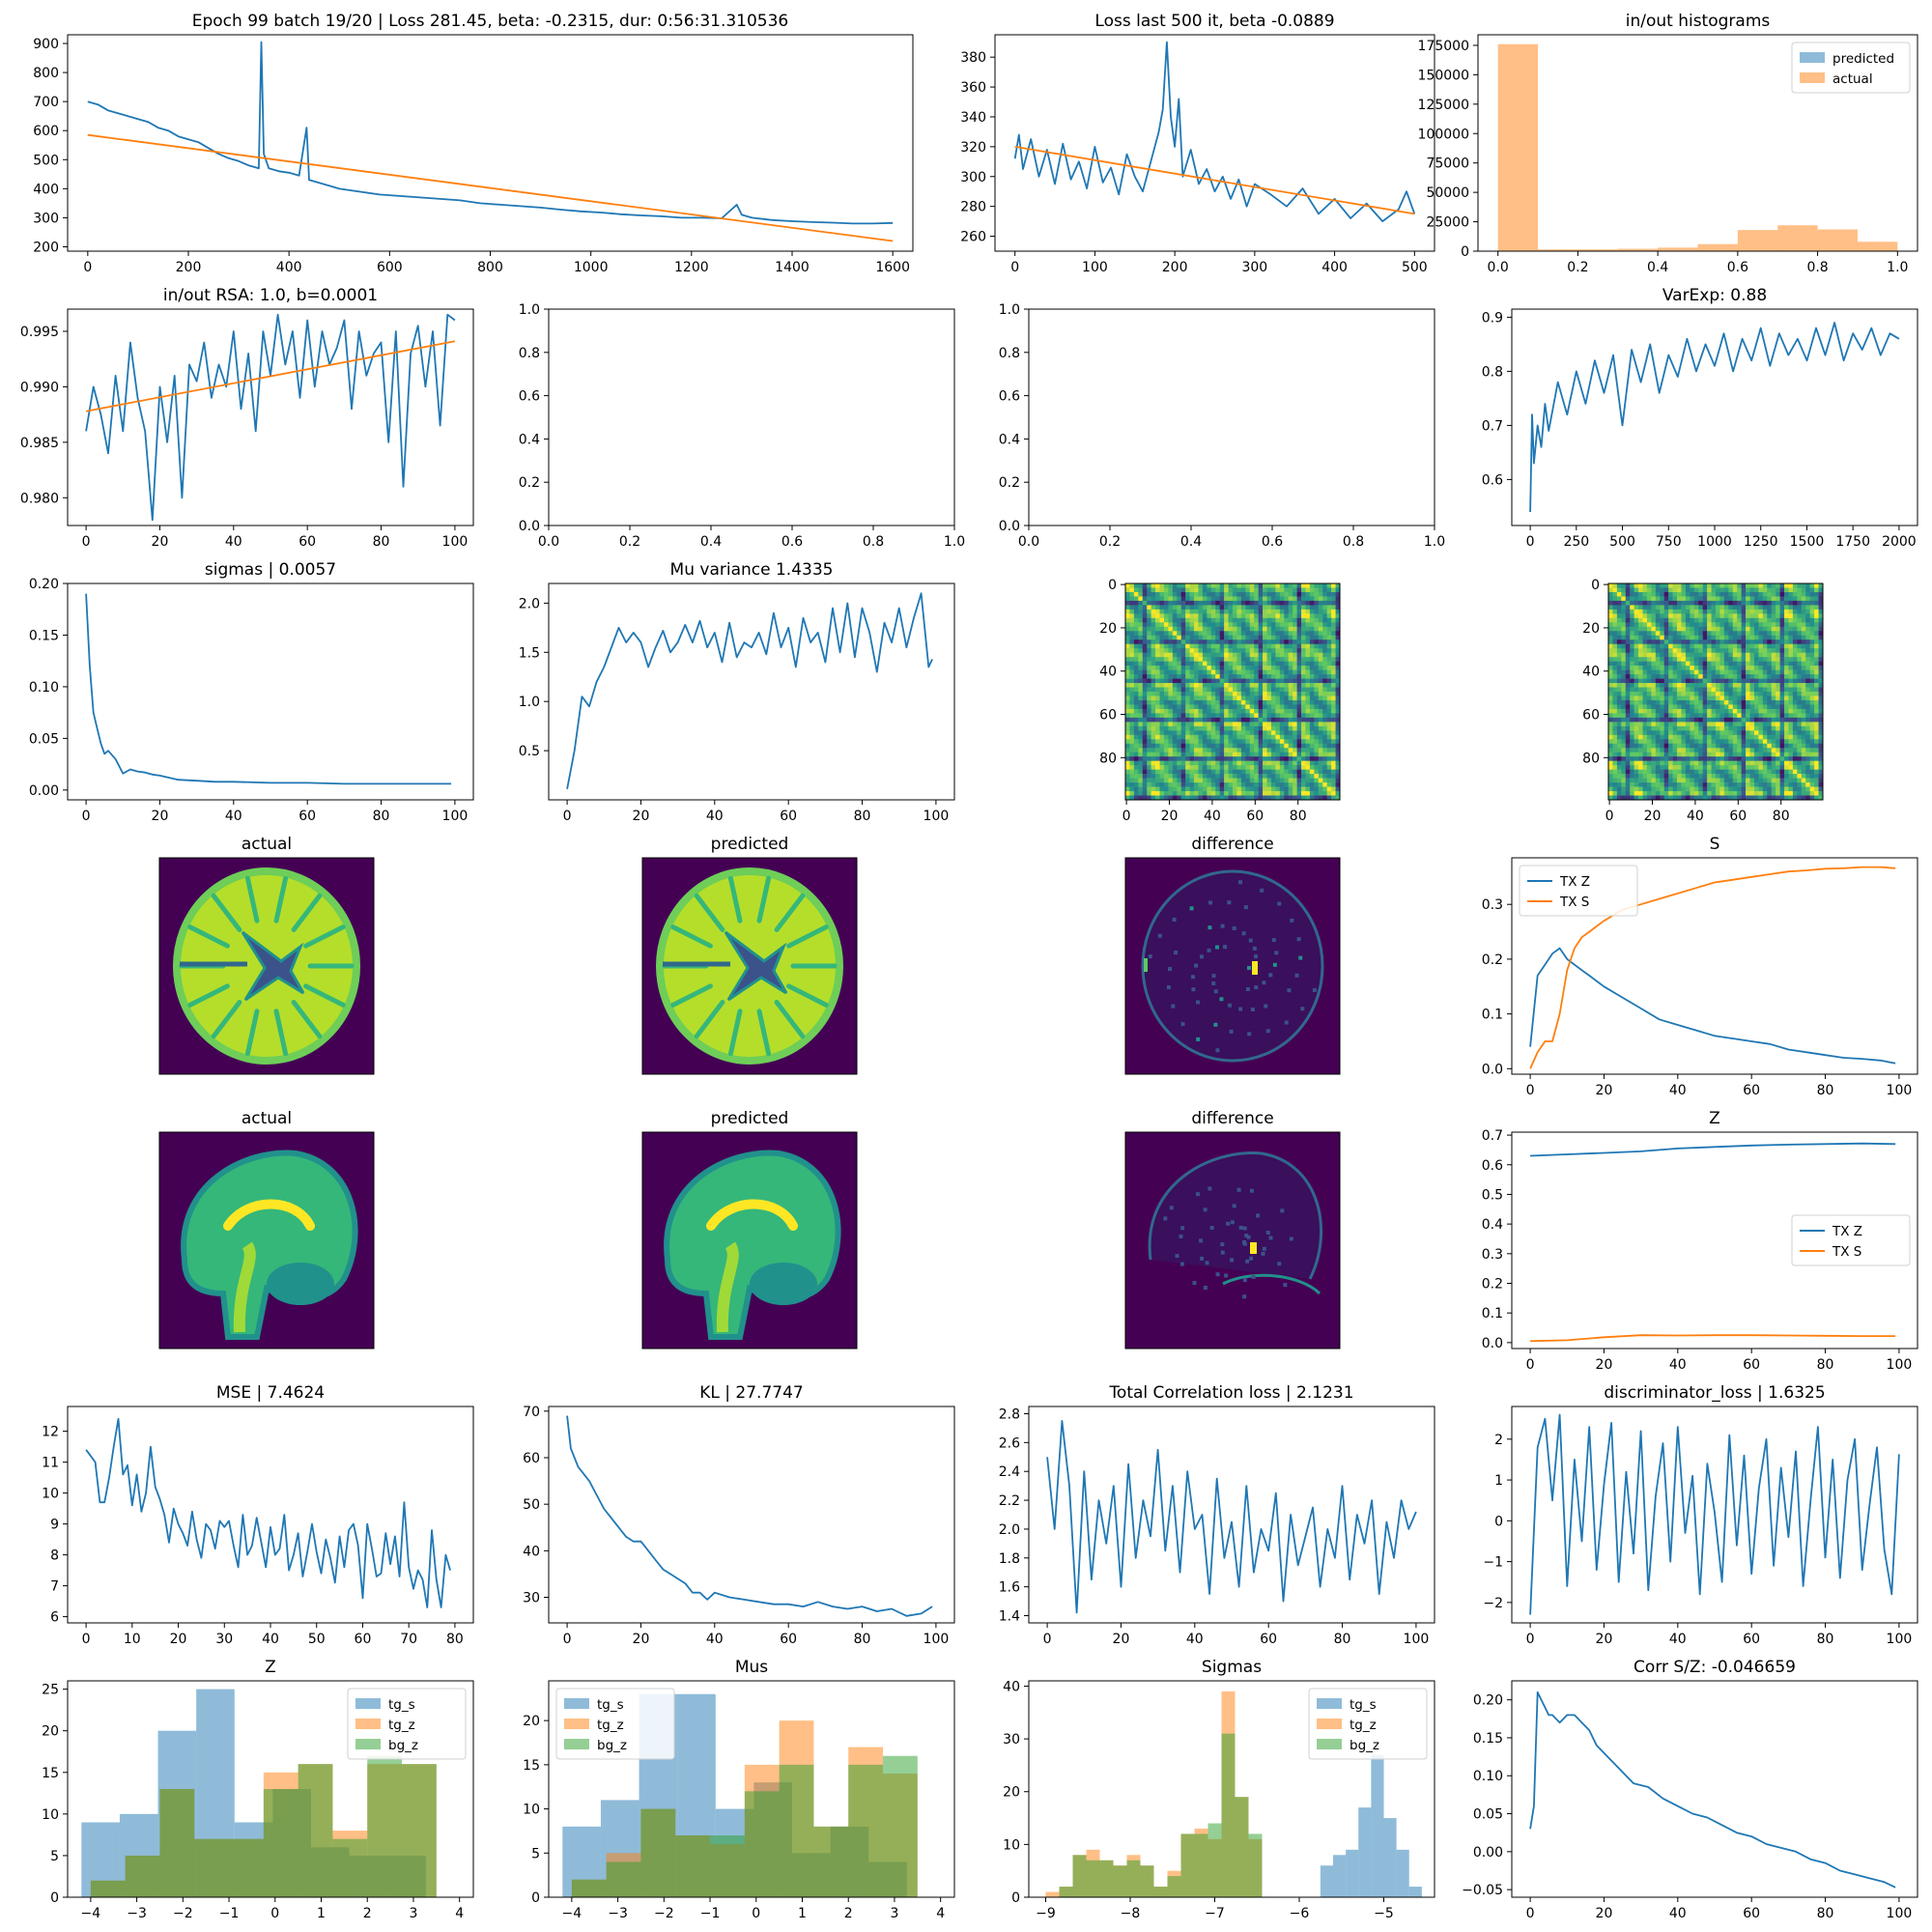 The width and height of the screenshot is (1932, 1932). Describe the element at coordinates (715, 816) in the screenshot. I see `x-tick-label: 40` at that location.